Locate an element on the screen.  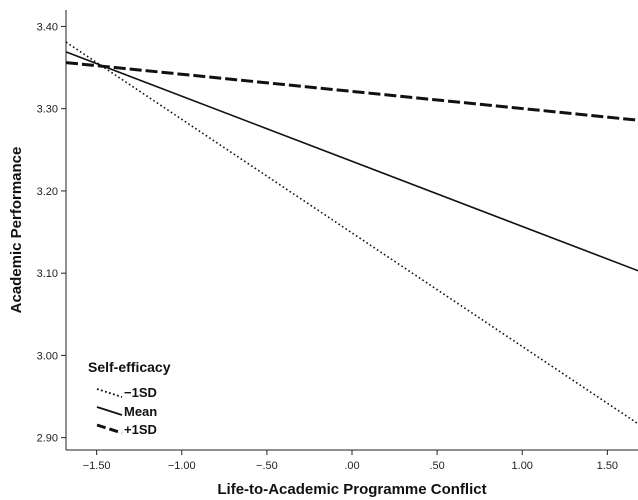
legend-swatch-mean is located at coordinates (109, 411).